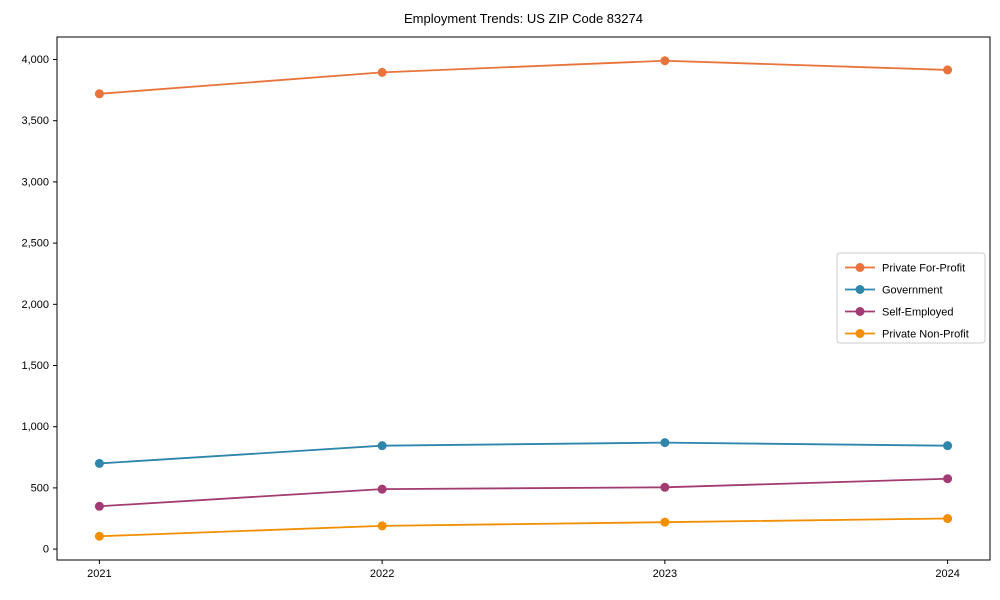 Image resolution: width=1000 pixels, height=600 pixels. What do you see at coordinates (35, 427) in the screenshot?
I see `y-tick-label: 1,000` at bounding box center [35, 427].